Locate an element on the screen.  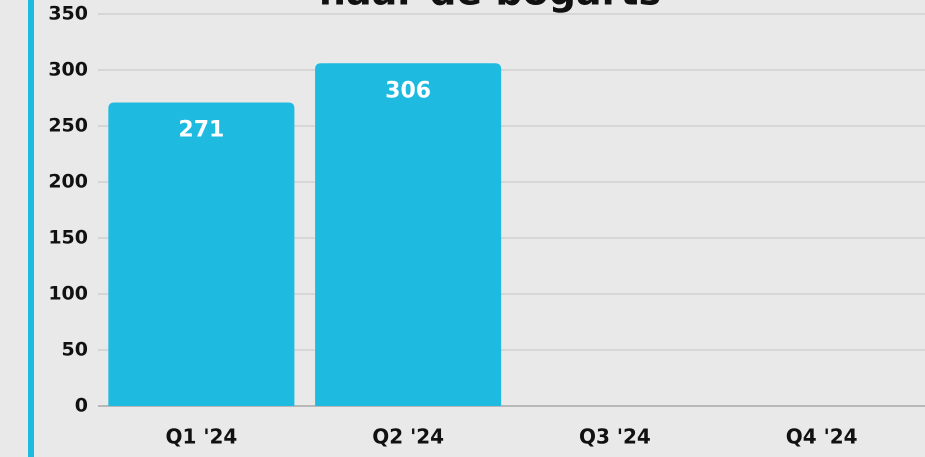
x-tick-label: Q2 '24 is located at coordinates (408, 437).